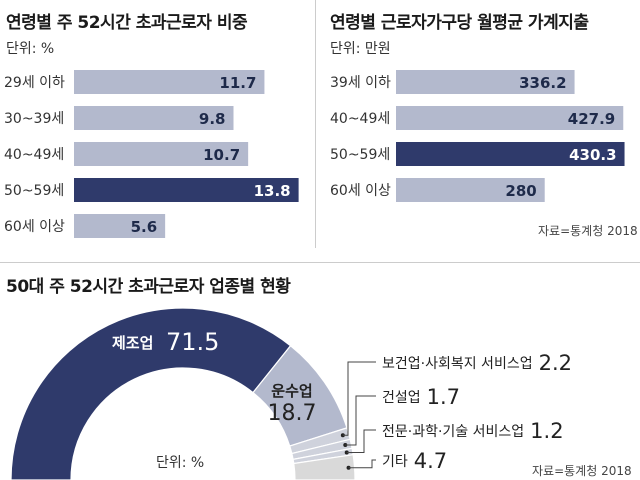 The height and width of the screenshot is (480, 640). Describe the element at coordinates (443, 397) in the screenshot. I see `chart3-callout-value: 1.7` at that location.